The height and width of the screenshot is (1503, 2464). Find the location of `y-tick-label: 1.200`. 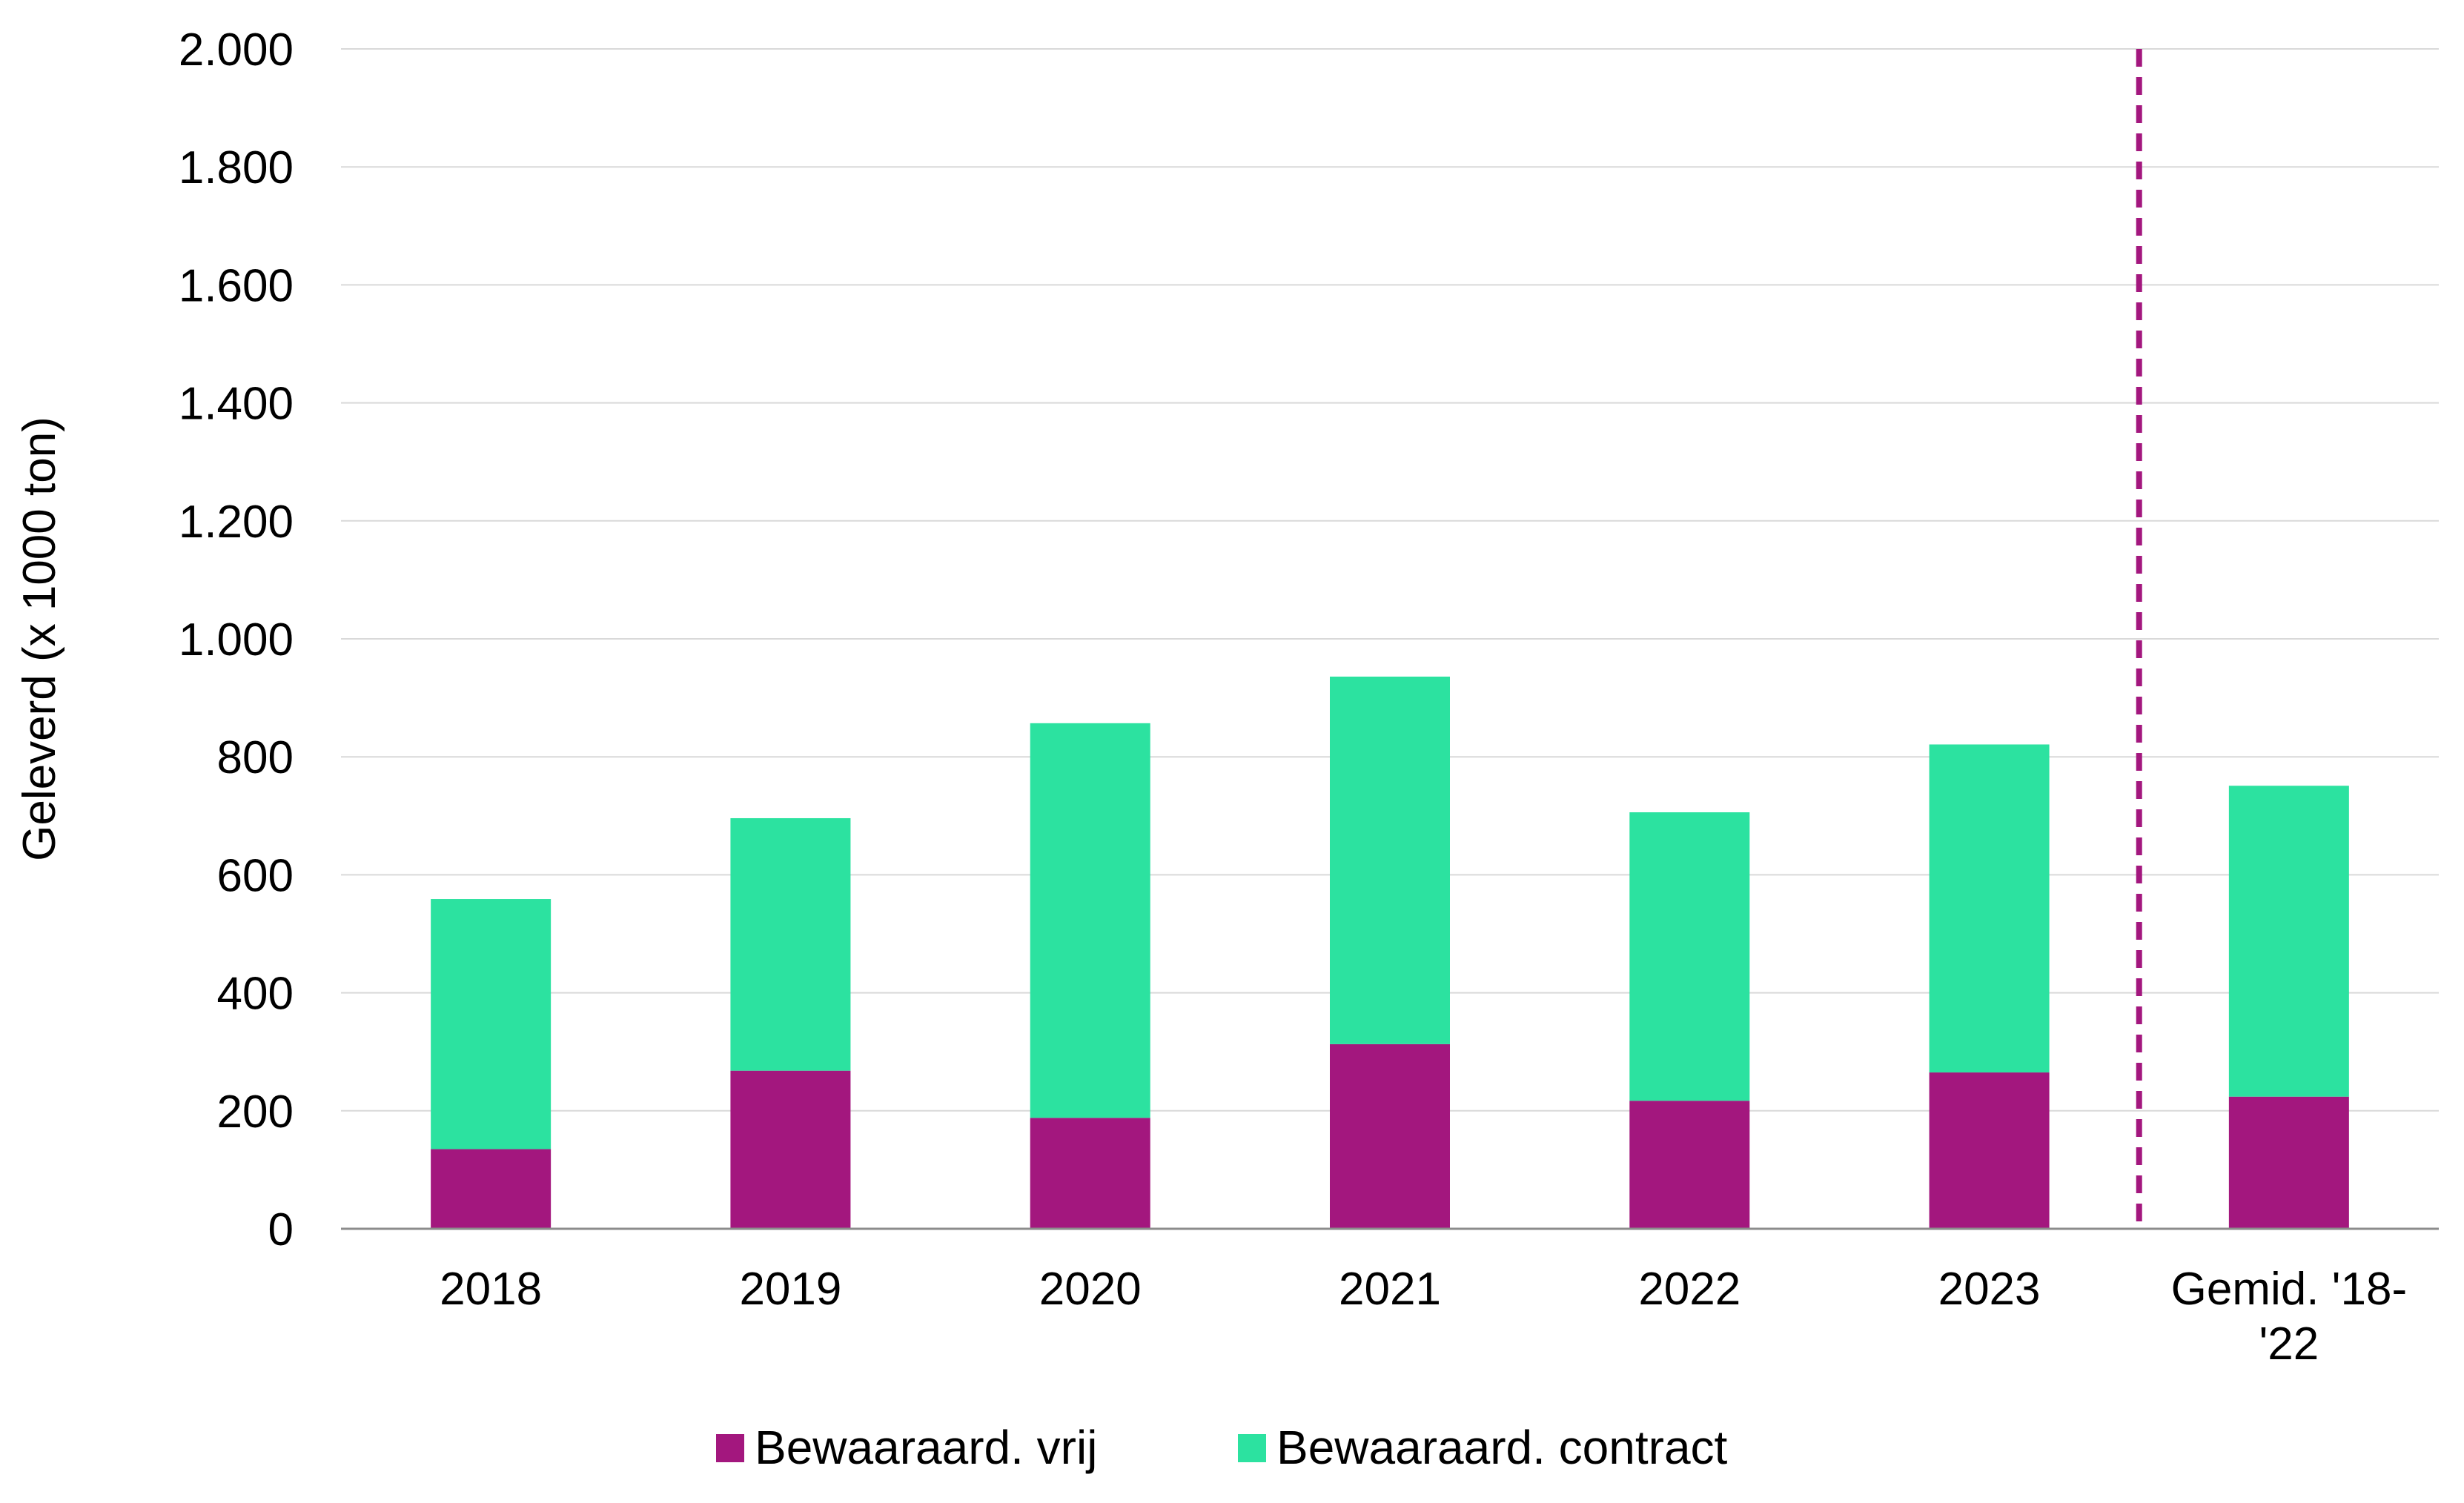

y-tick-label: 1.200 is located at coordinates (236, 522).